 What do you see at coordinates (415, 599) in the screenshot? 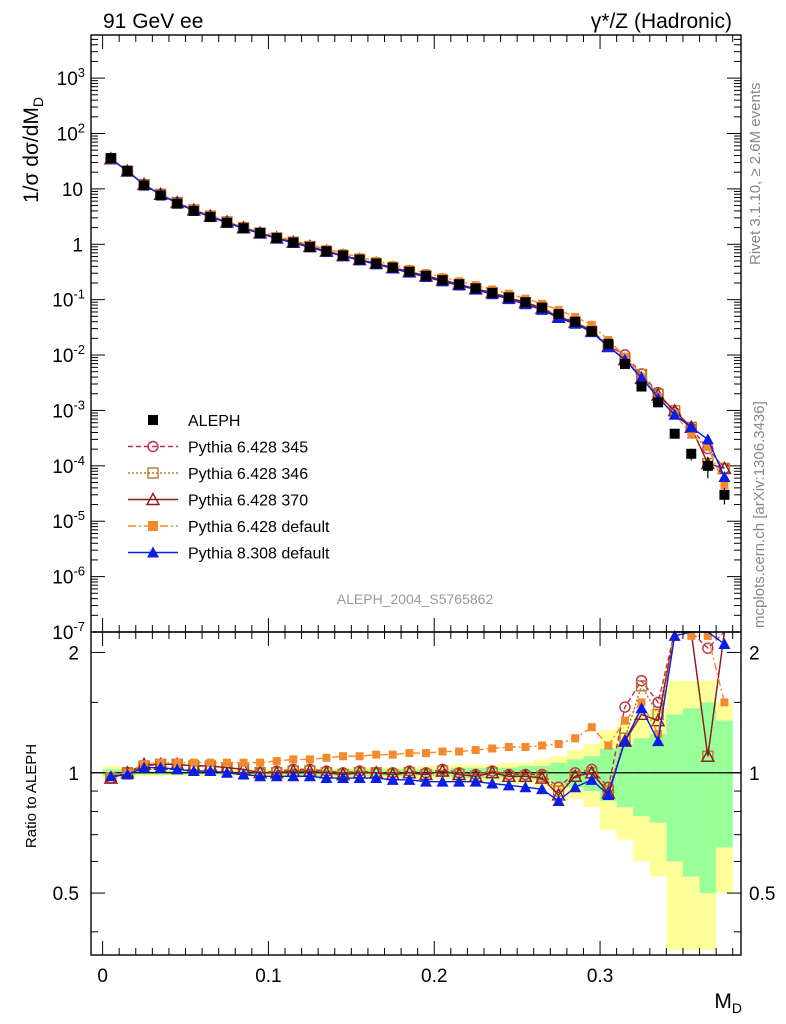
I see `analysis-id: ALEPH_2004_S5765862` at bounding box center [415, 599].